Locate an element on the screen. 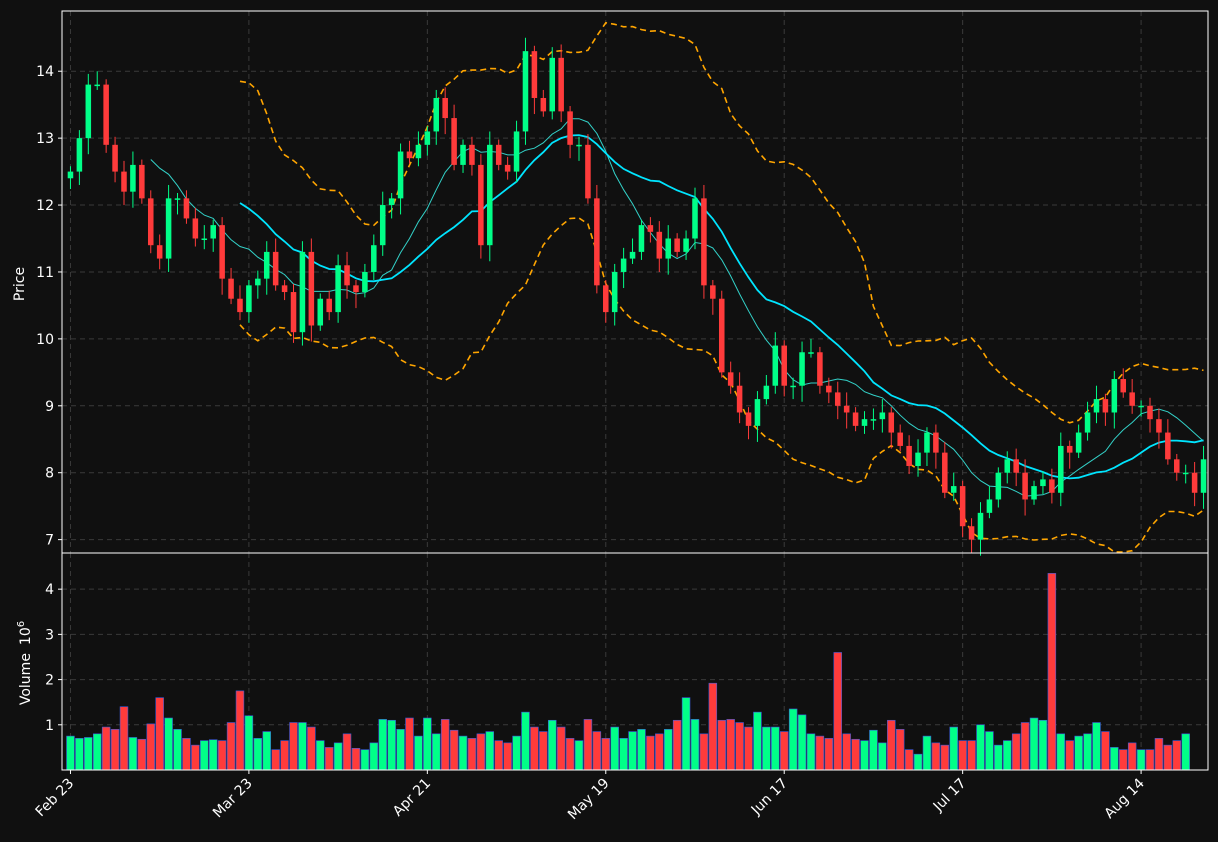 The width and height of the screenshot is (1218, 842). volume-axis-exponent: 6 is located at coordinates (21, 624).